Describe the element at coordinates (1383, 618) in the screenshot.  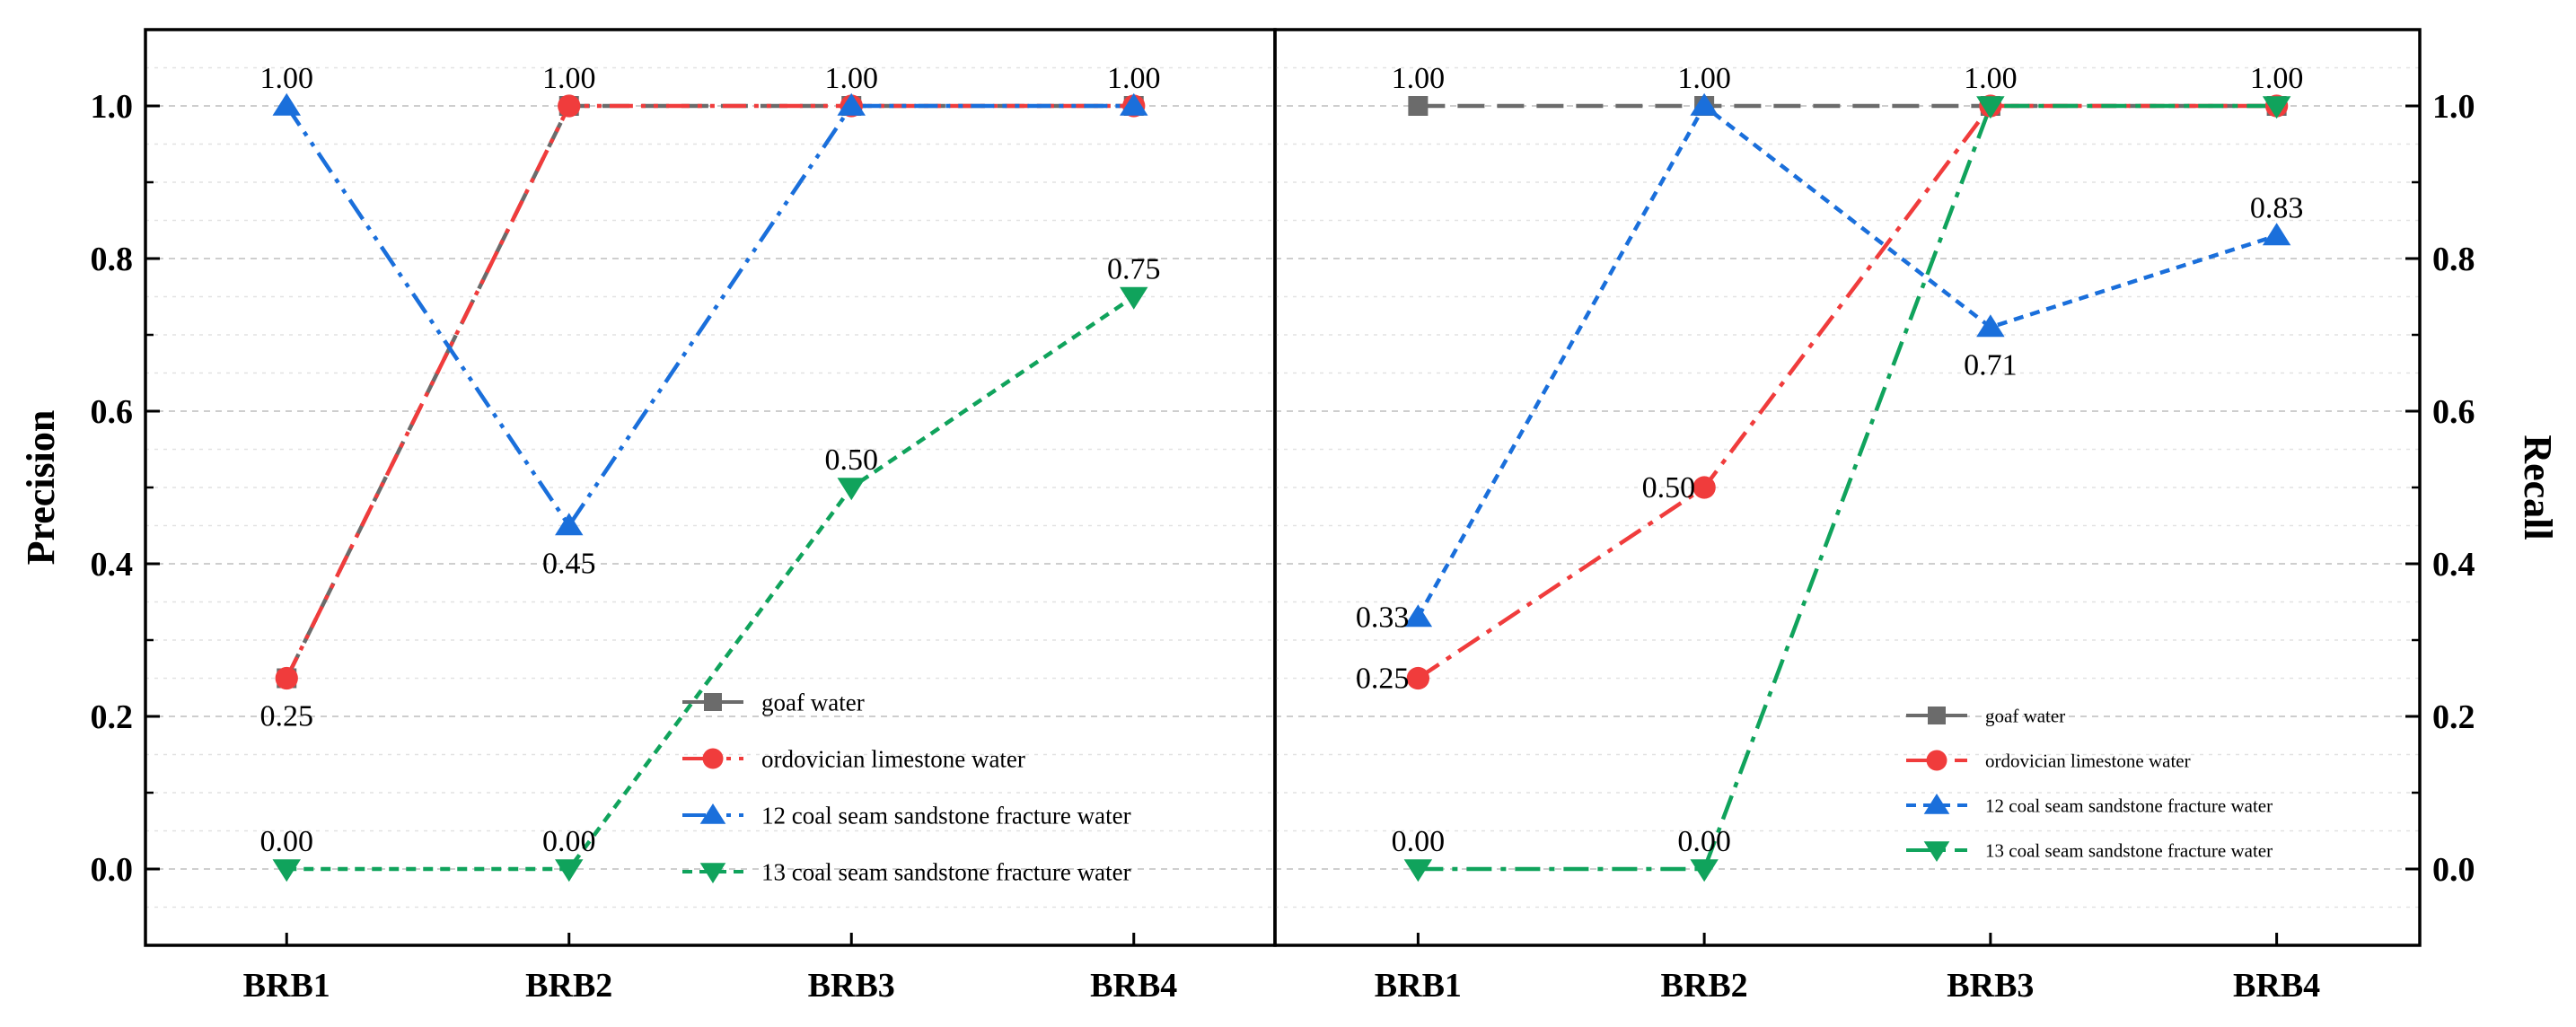
I see `data-label: 0.33` at that location.